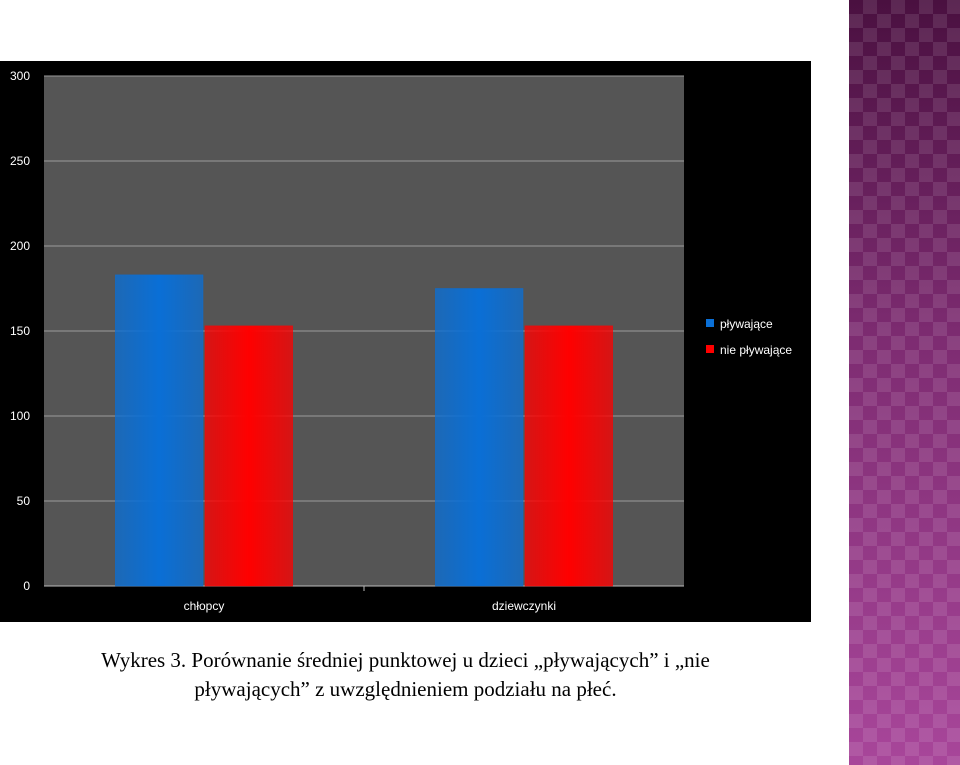  What do you see at coordinates (524, 606) in the screenshot?
I see `x-tick-label: dziewczynki` at bounding box center [524, 606].